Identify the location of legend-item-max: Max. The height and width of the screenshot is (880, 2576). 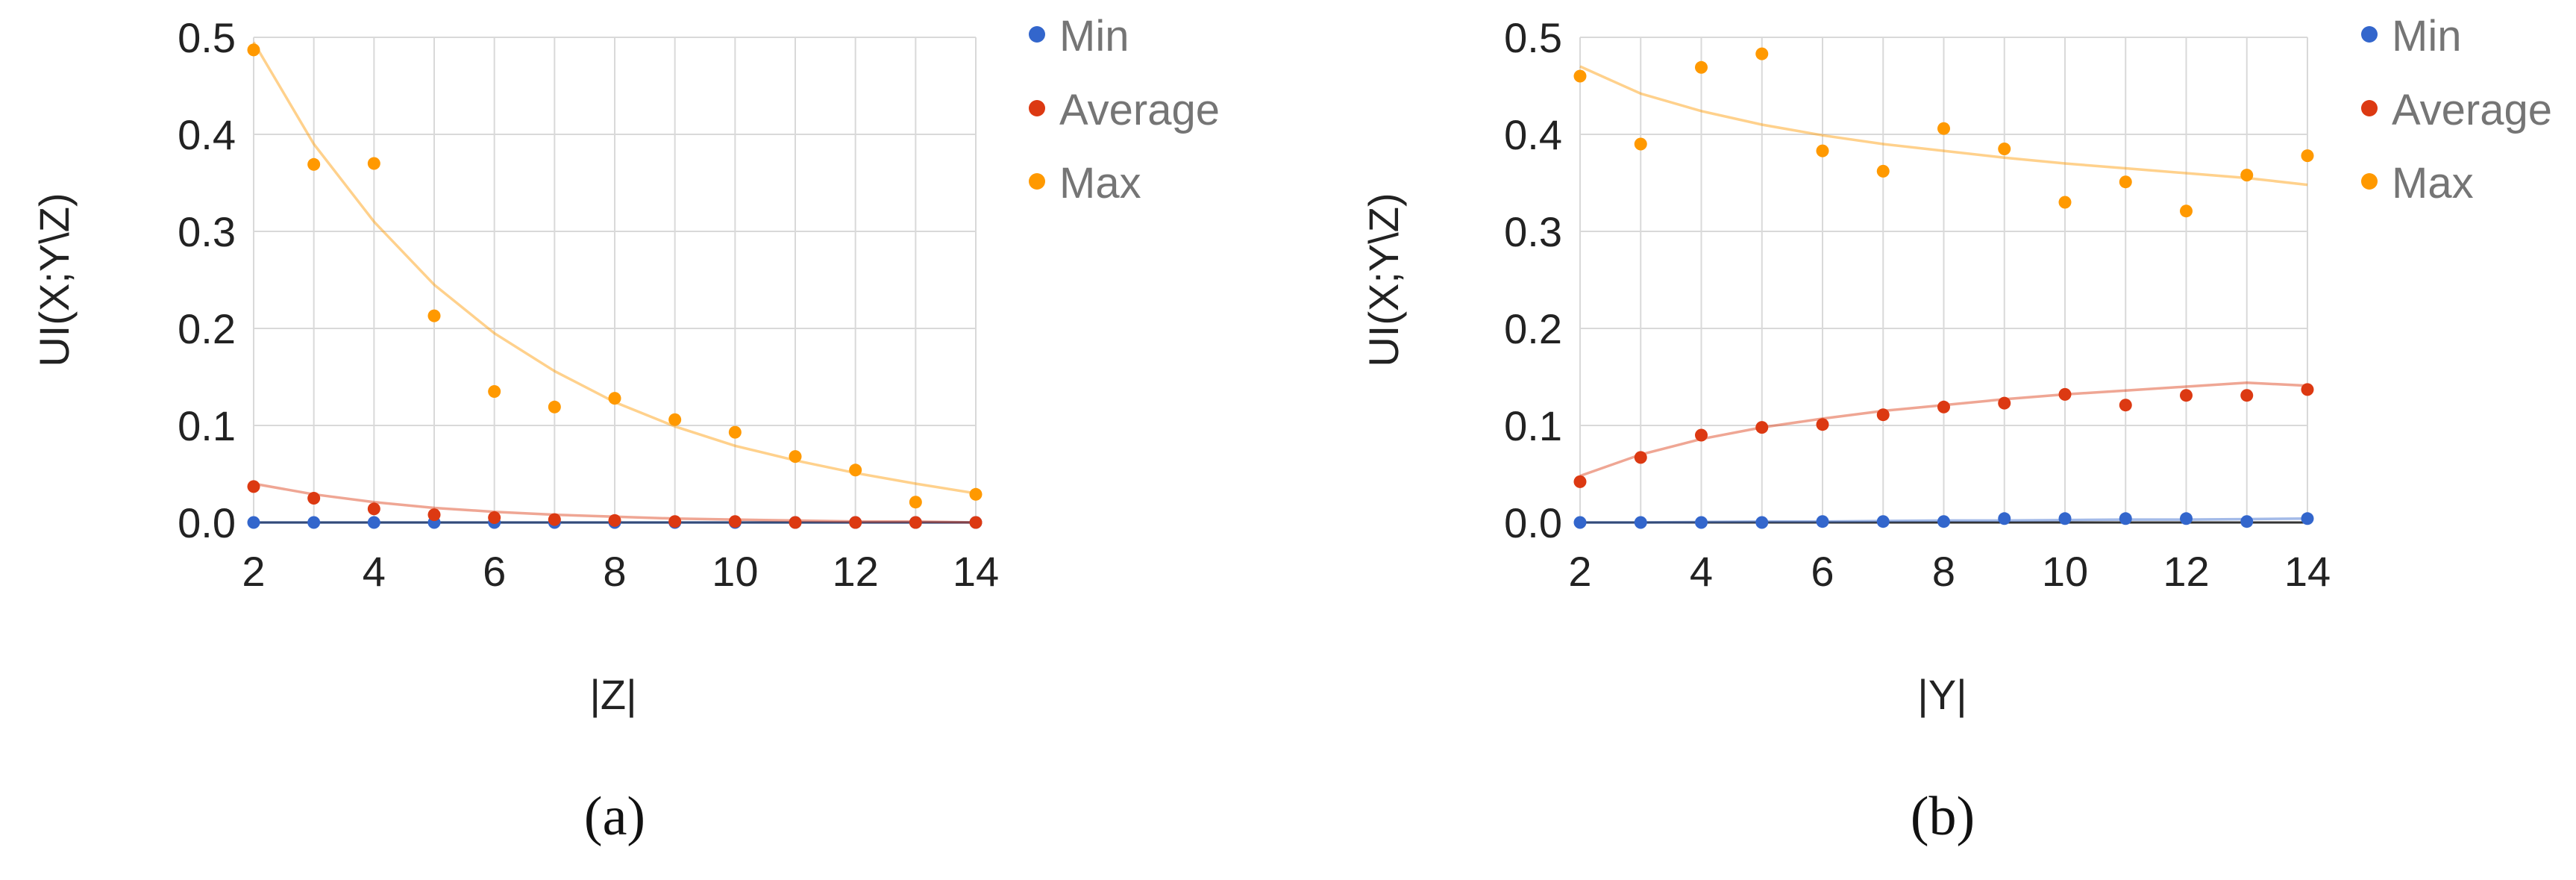
(1085, 183).